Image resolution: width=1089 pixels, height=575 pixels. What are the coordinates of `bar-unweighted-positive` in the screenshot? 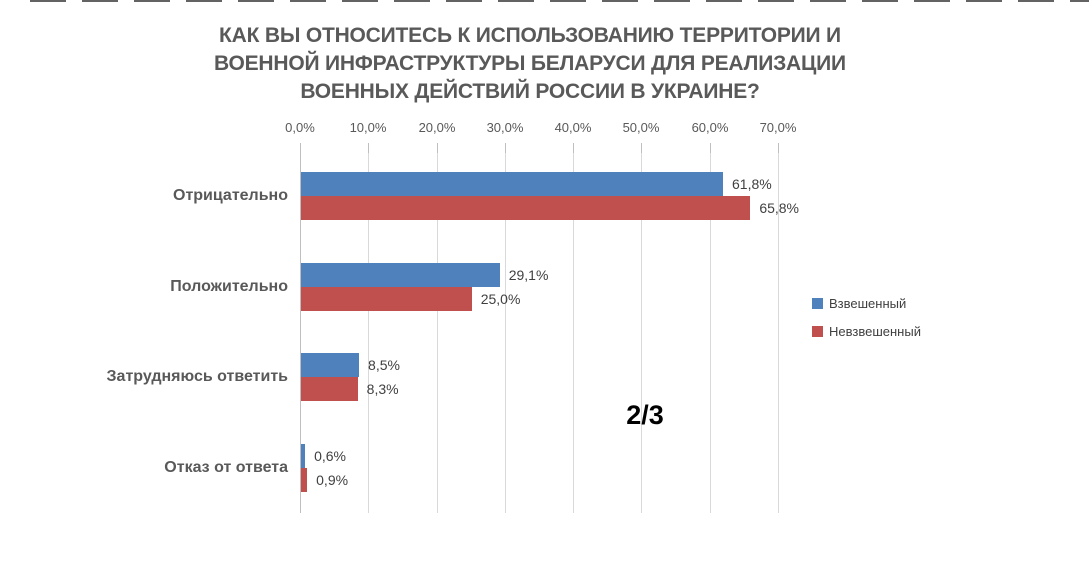 It's located at (386, 299).